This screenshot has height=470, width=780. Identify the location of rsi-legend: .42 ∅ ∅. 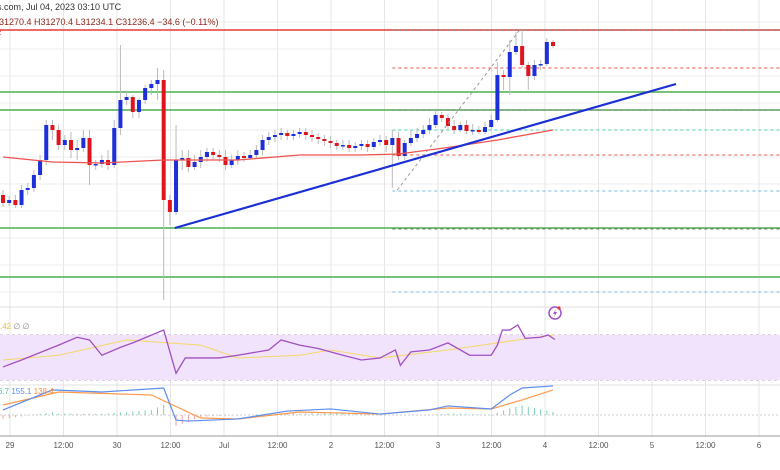
(15, 326).